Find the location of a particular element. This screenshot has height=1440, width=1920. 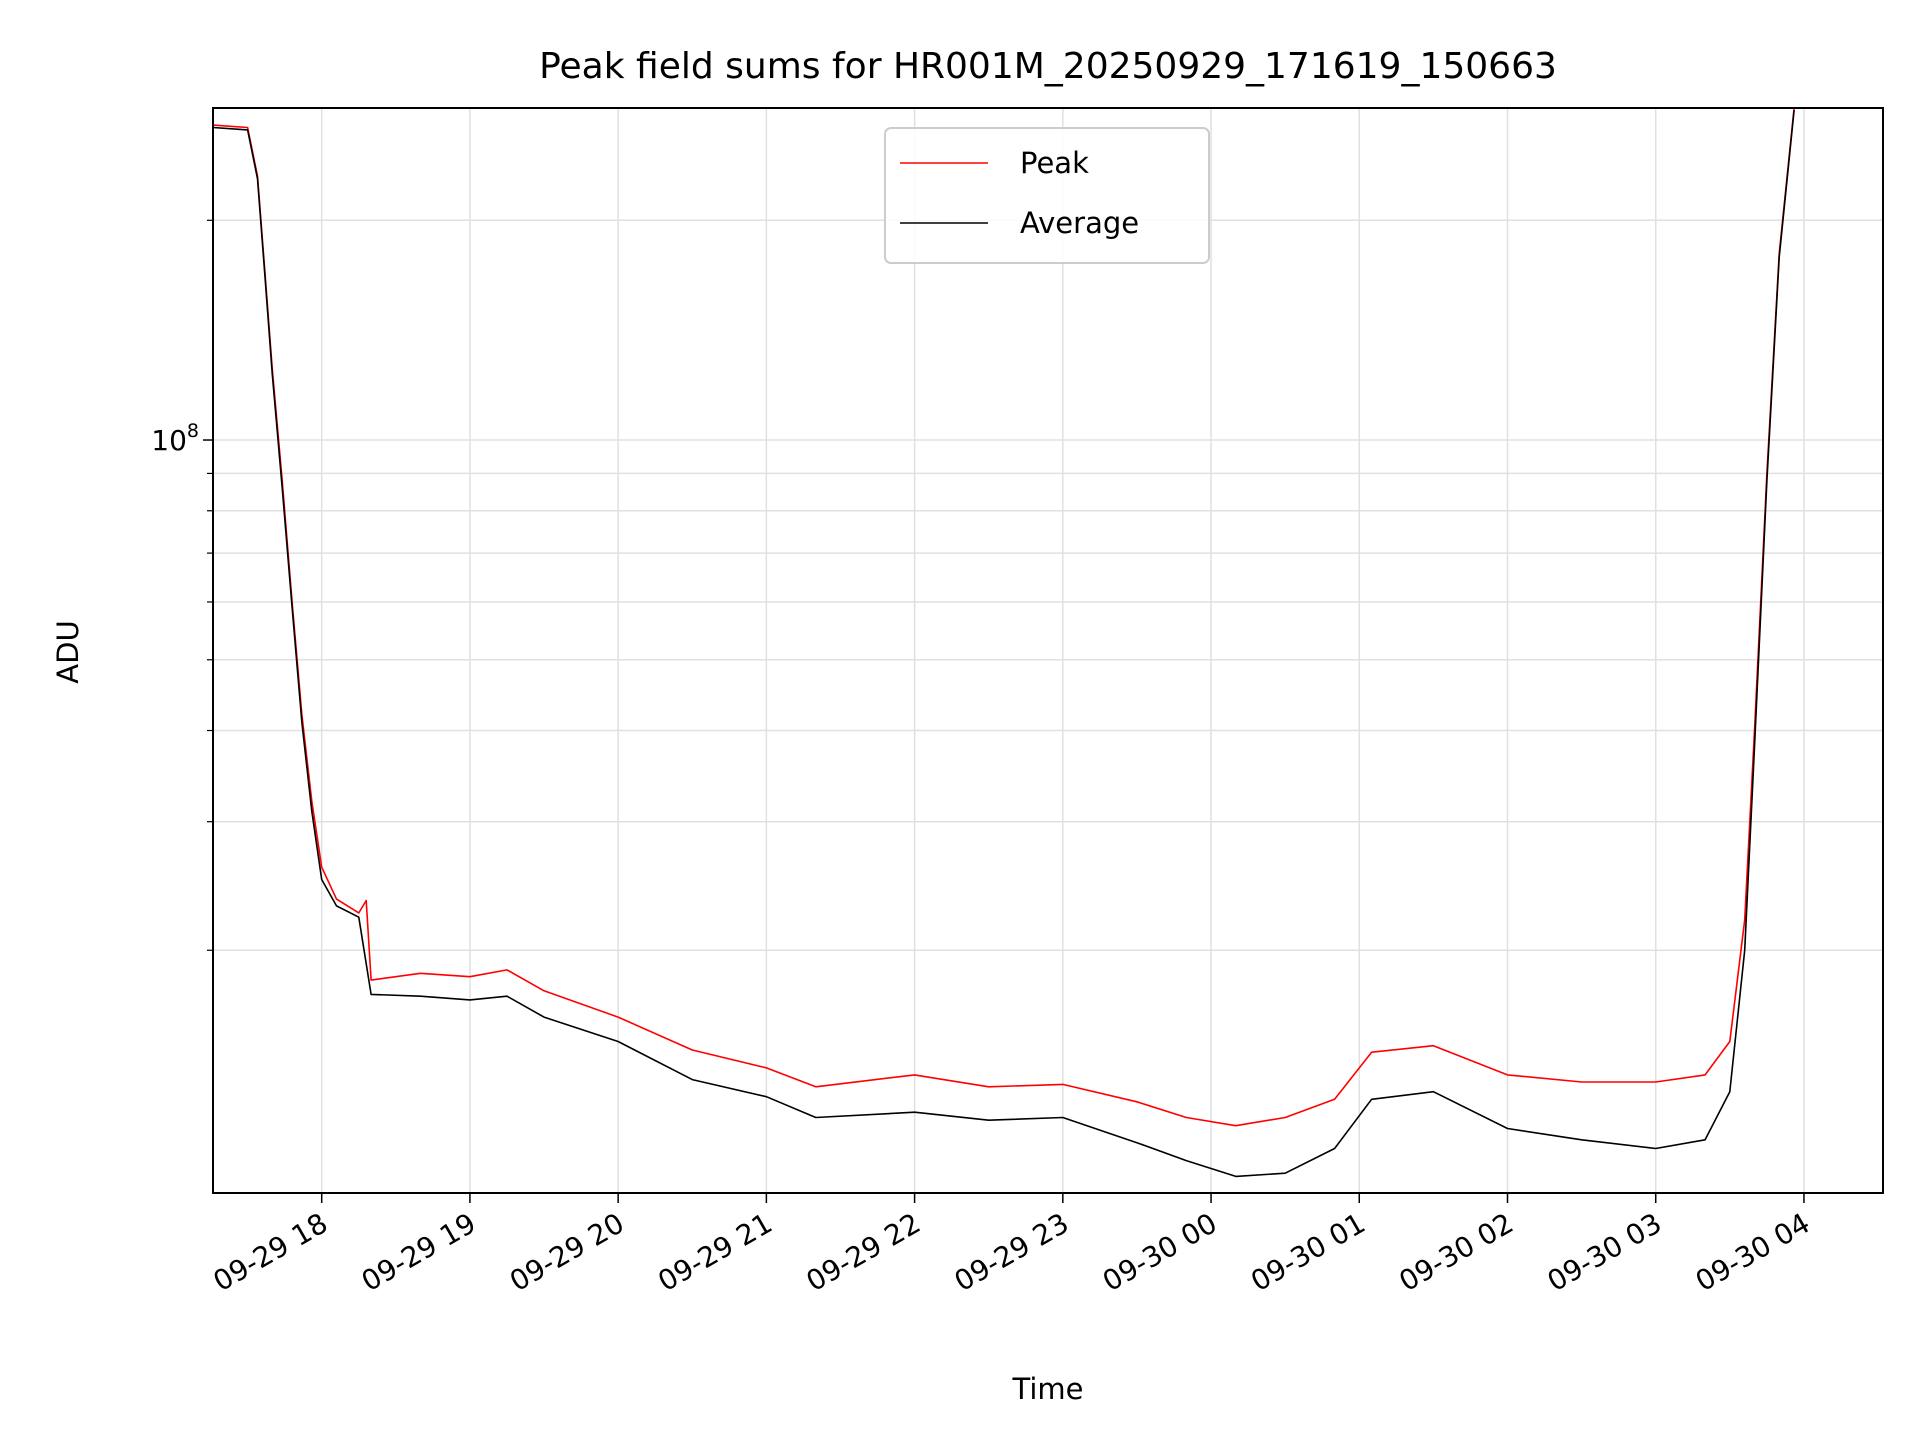

legend-average-label: Average is located at coordinates (1079, 223).